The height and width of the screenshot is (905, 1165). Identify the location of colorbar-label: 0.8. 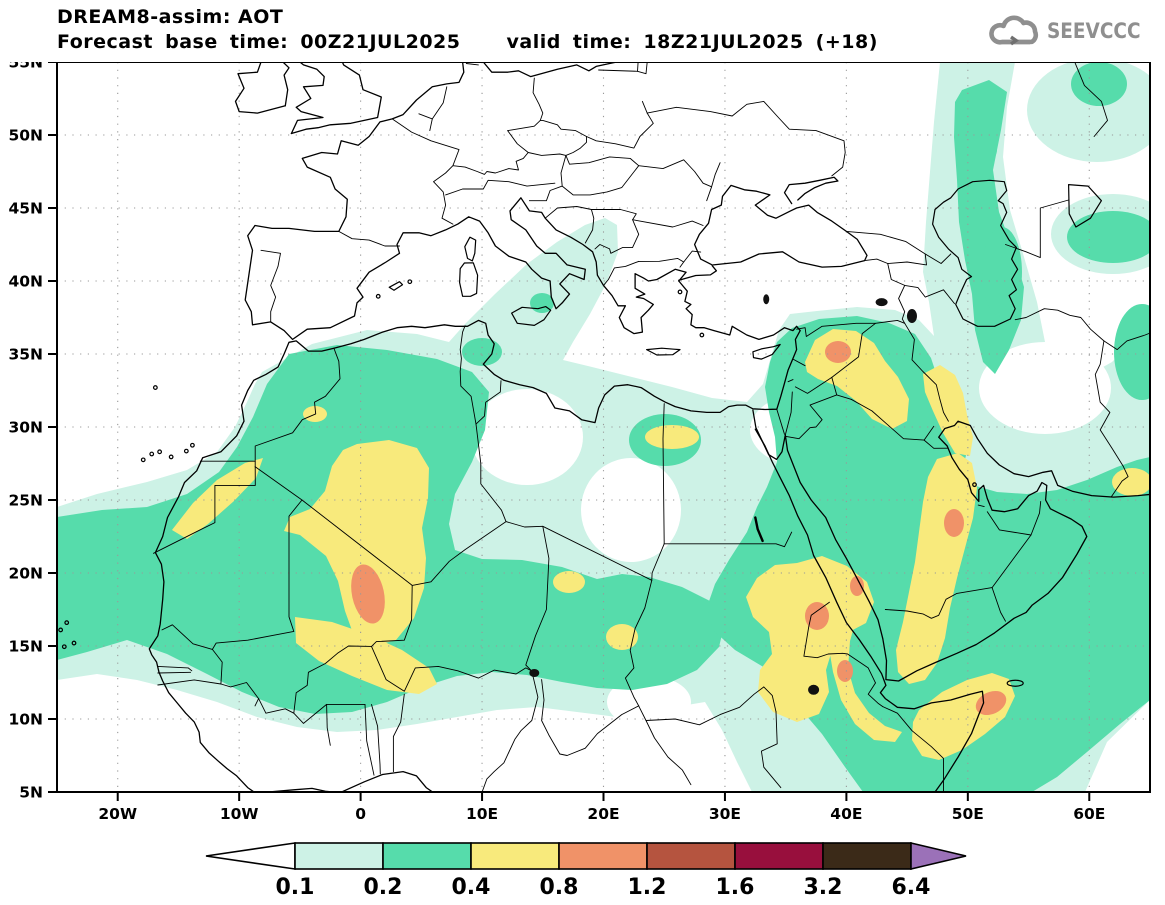
(559, 887).